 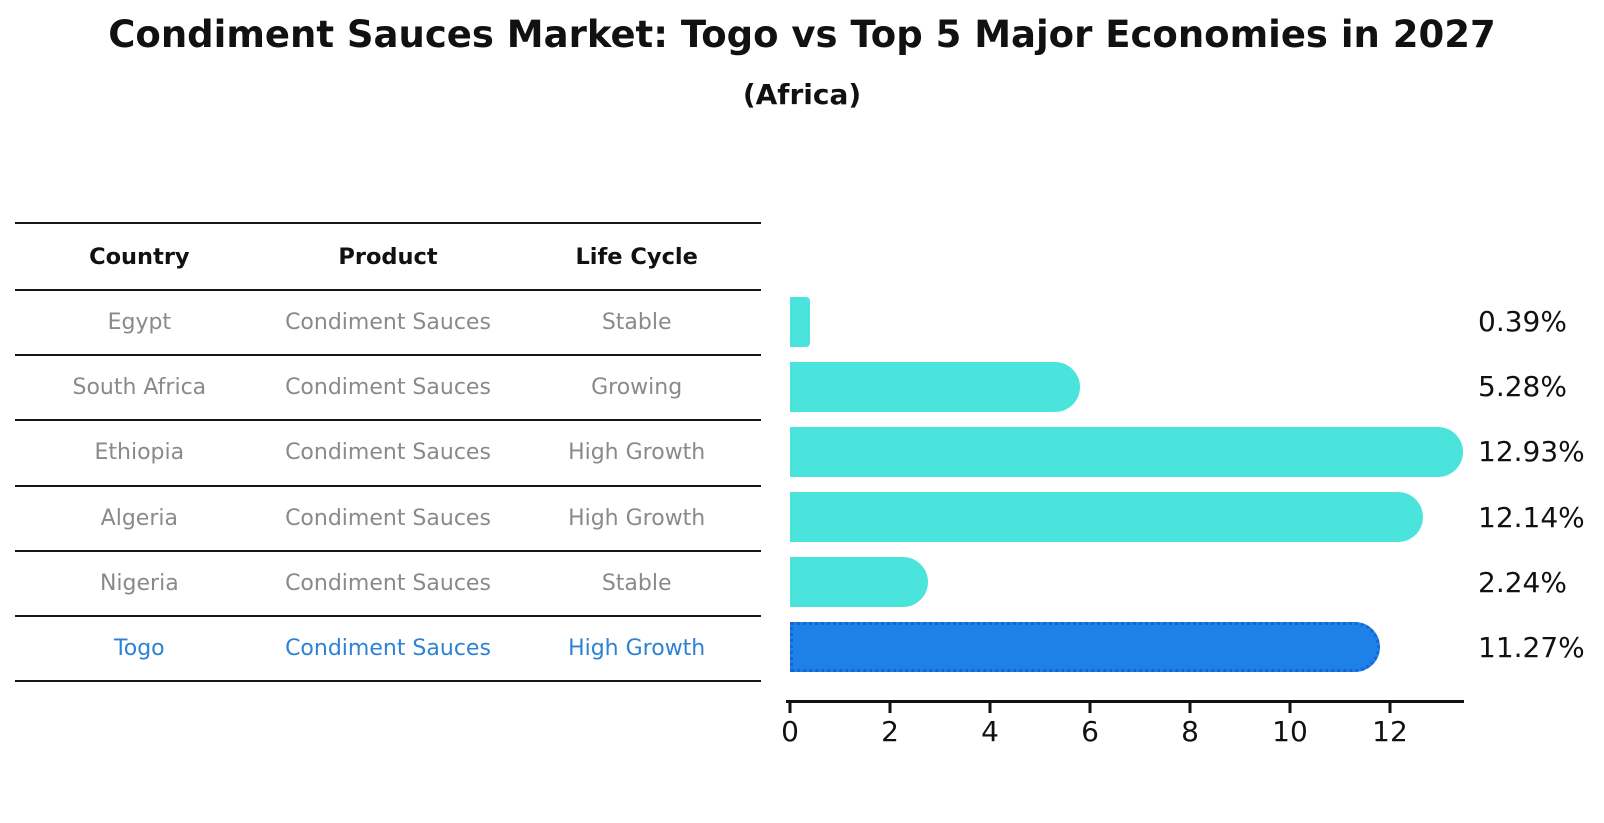 What do you see at coordinates (1190, 731) in the screenshot?
I see `x-tick-label: 8` at bounding box center [1190, 731].